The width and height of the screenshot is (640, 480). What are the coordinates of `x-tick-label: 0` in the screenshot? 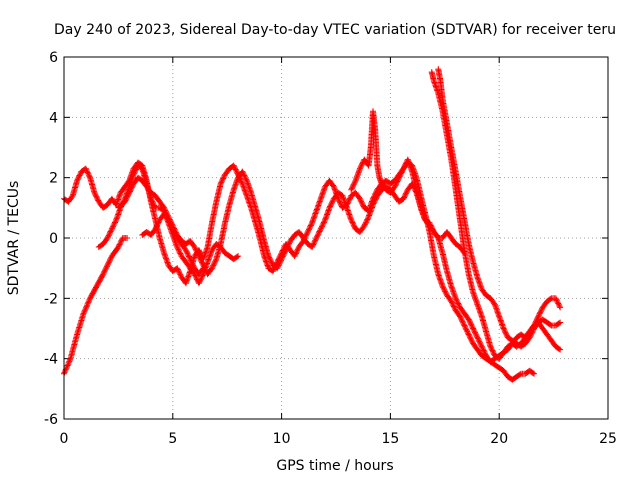 It's located at (64, 439).